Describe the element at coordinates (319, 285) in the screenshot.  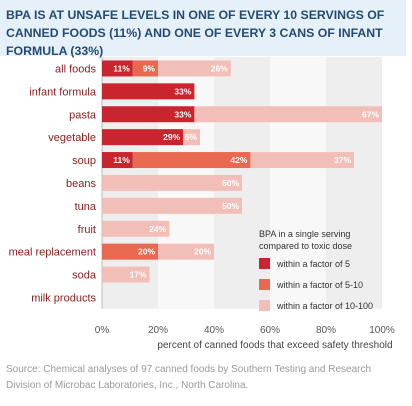
I see `legend-label: within a factor of 5-10` at that location.